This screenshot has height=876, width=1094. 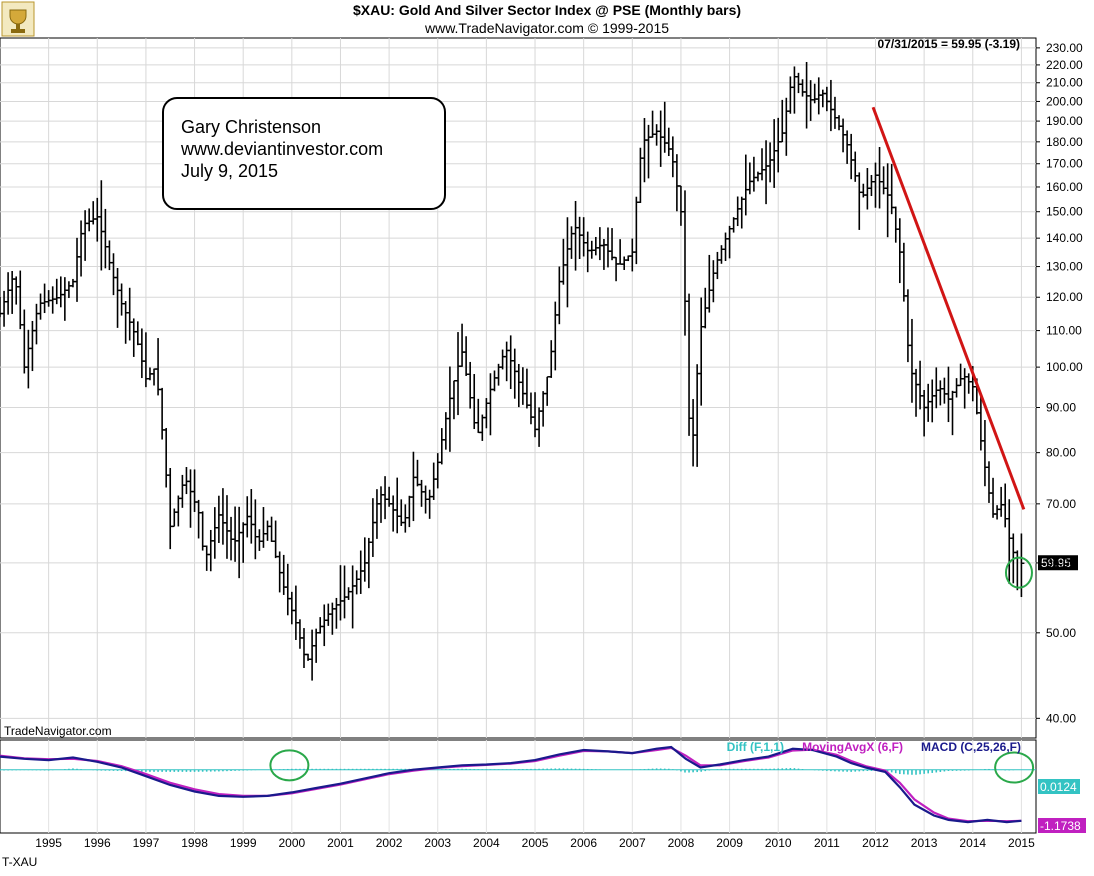 I want to click on macd-value: -1.1738, so click(x=1060, y=826).